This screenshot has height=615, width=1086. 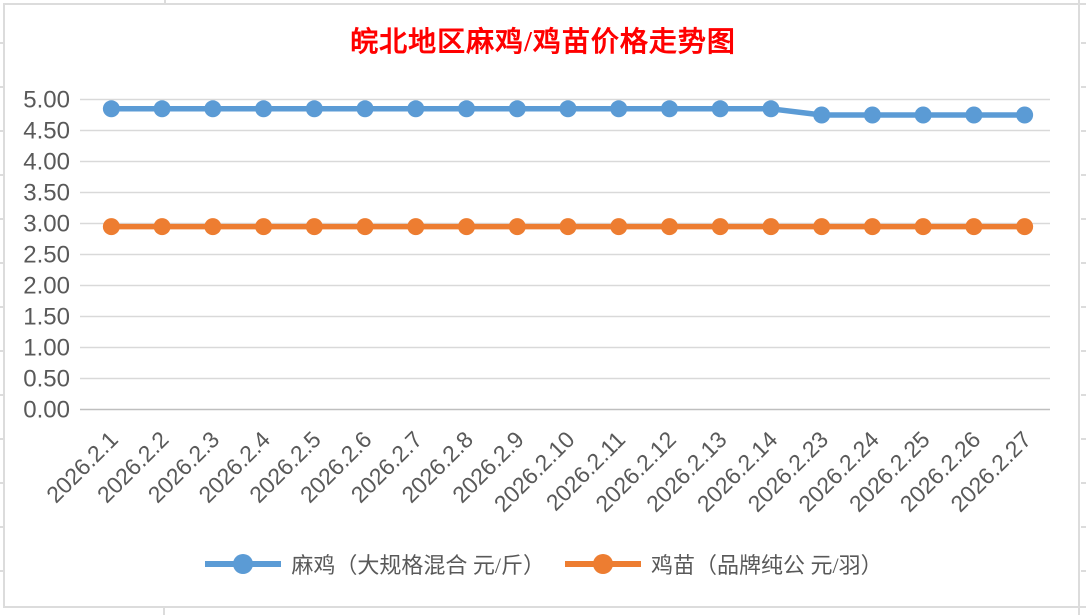 I want to click on y-axis-tick-label: 2.50, so click(x=46, y=255).